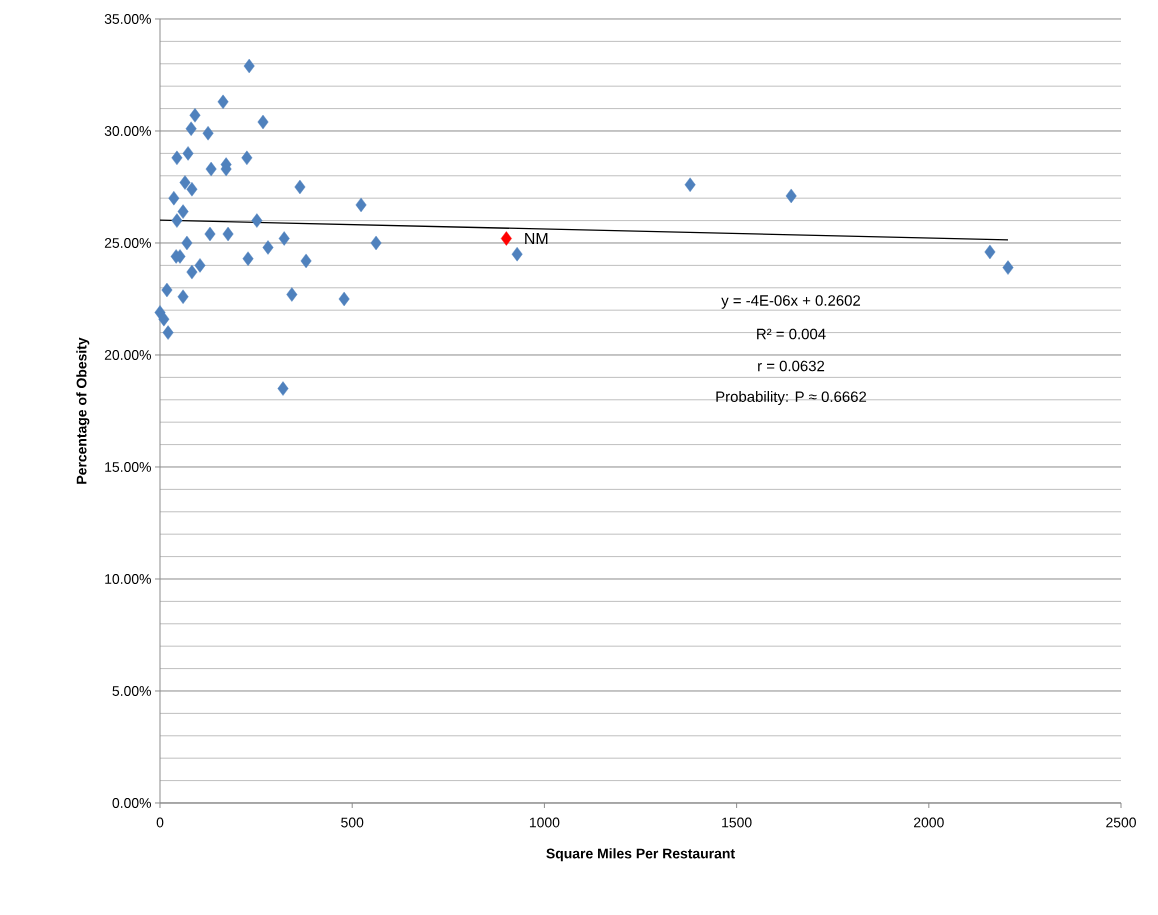 The height and width of the screenshot is (915, 1158). Describe the element at coordinates (83, 410) in the screenshot. I see `y-axis-title: Percentage of Obesity` at that location.